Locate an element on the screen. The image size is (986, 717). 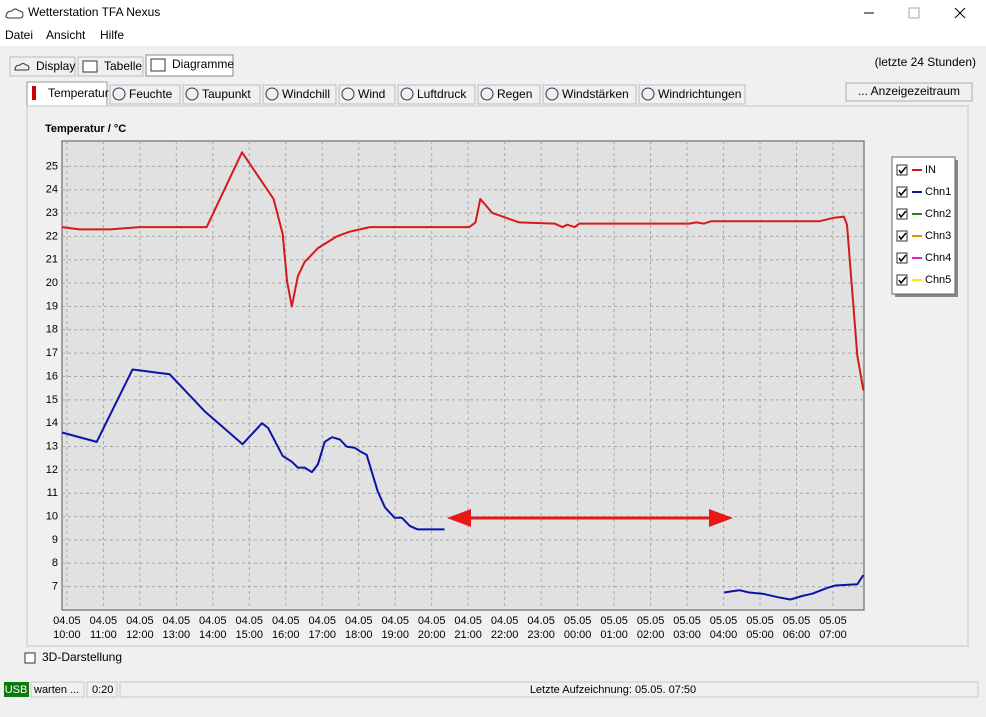
x-tick-time: 13:00 is located at coordinates (177, 635).